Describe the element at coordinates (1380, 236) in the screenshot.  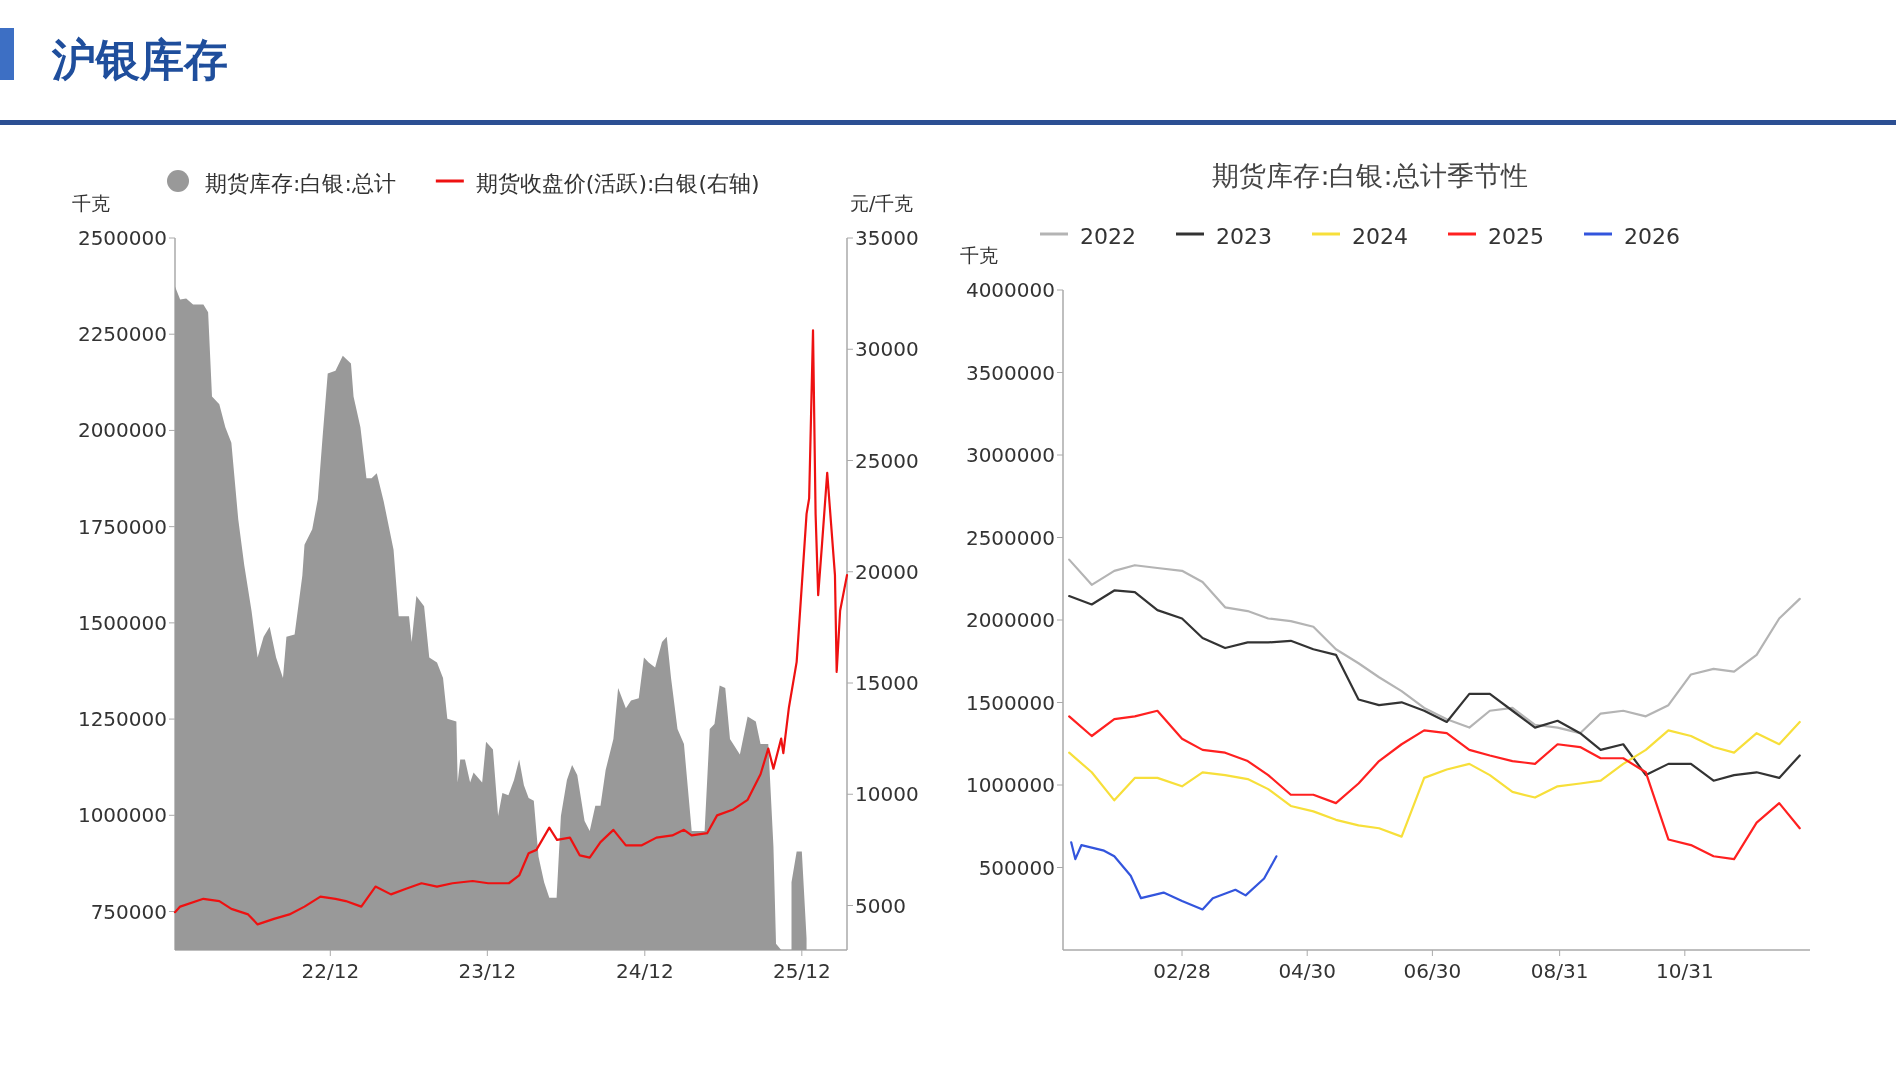
I see `legend-label: 2024` at that location.